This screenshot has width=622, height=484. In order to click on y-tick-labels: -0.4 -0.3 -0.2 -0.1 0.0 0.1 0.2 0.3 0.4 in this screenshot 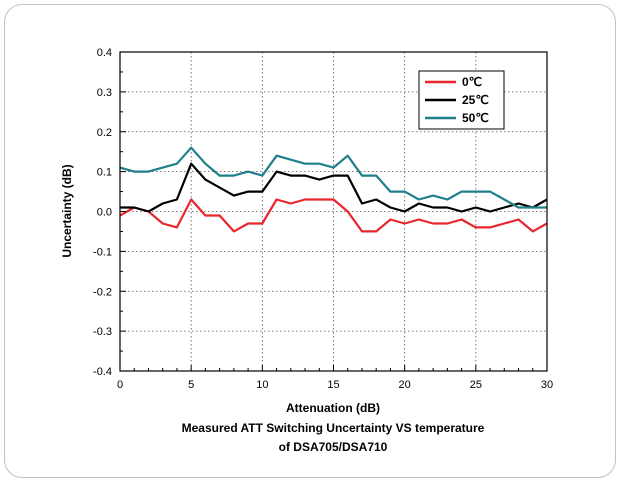, I will do `click(102, 212)`.